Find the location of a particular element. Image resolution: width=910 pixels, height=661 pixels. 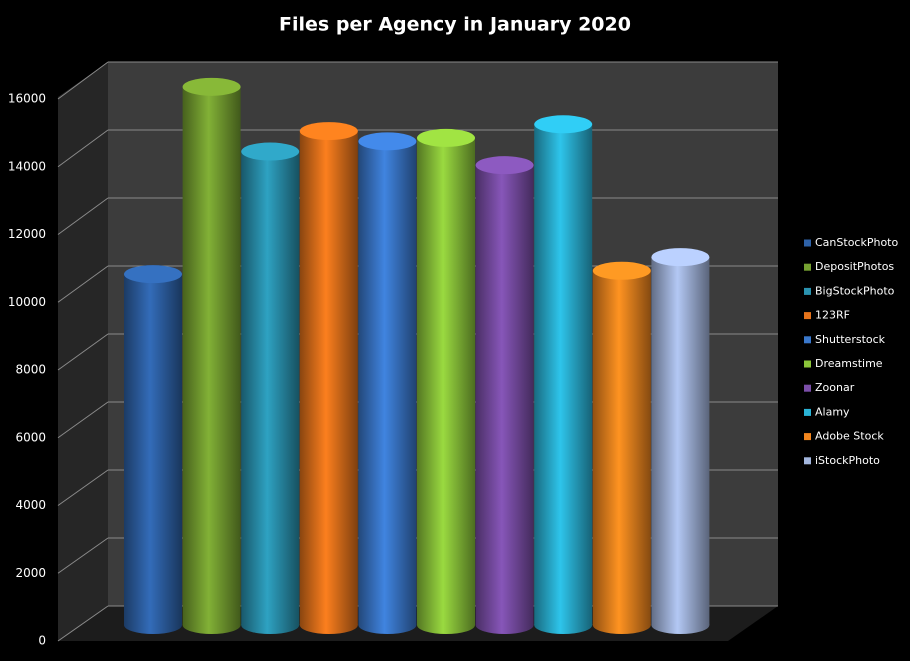

y-tick-label: 14000 is located at coordinates (27, 166).